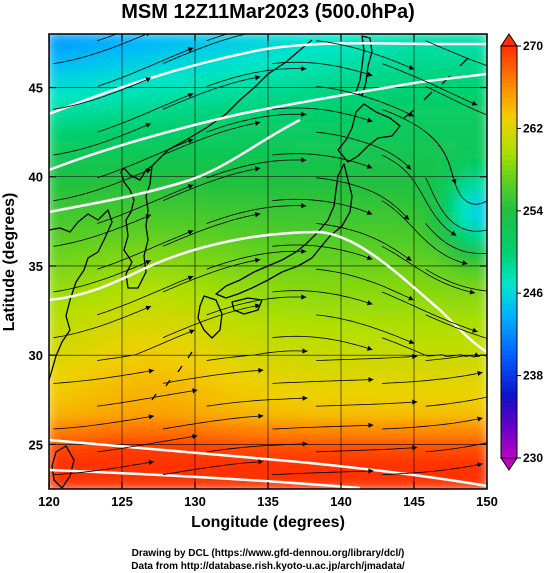  What do you see at coordinates (509, 40) in the screenshot?
I see `colorbar-max-arrow` at bounding box center [509, 40].